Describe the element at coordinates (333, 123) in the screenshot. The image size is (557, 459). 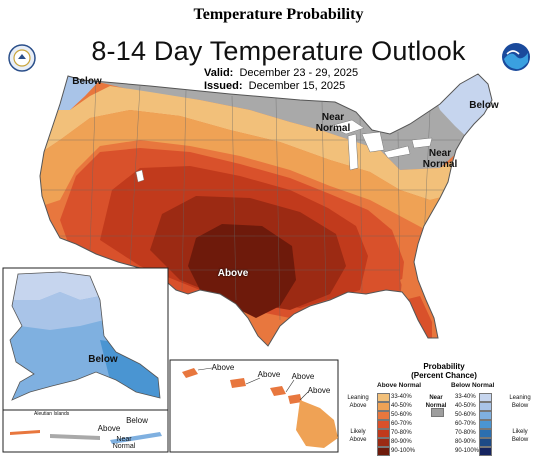
I see `label-near-normal-north: Near Normal` at that location.